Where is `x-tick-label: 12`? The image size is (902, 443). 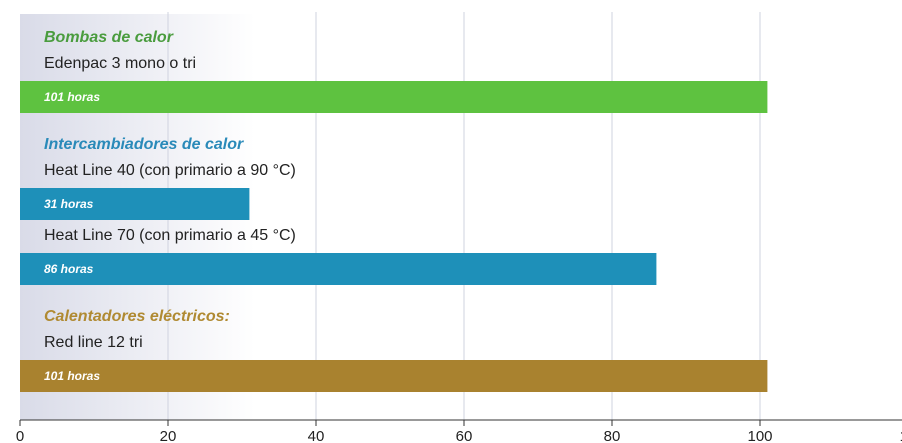 x-tick-label: 12 is located at coordinates (901, 435).